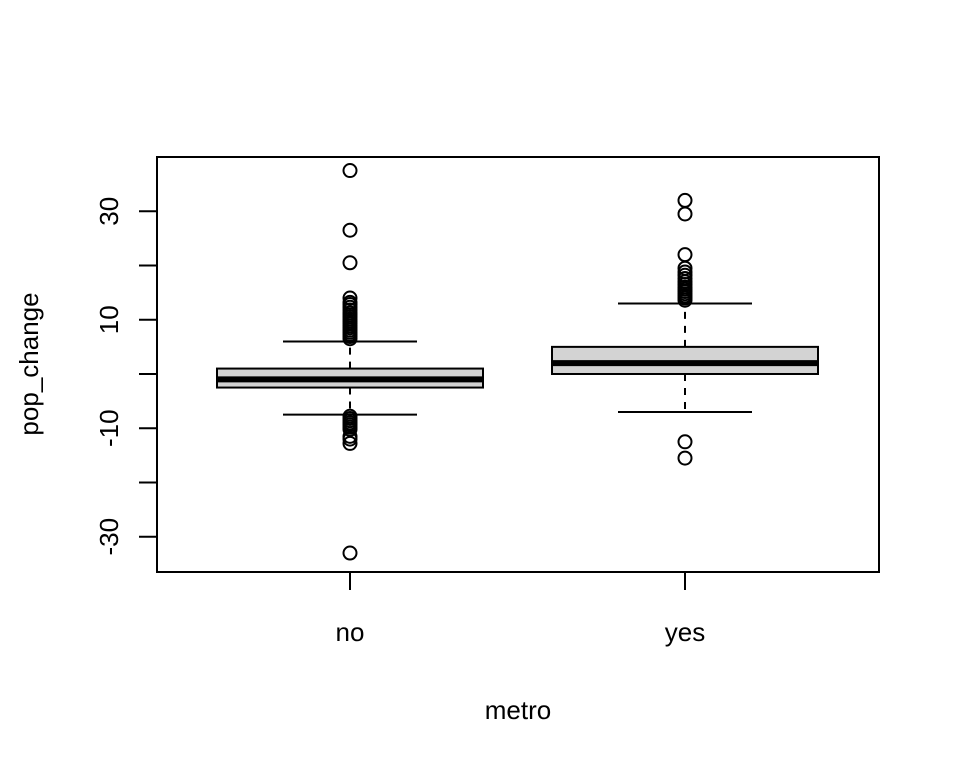 The image size is (960, 768). What do you see at coordinates (109, 319) in the screenshot?
I see `y-tick-label: 10` at bounding box center [109, 319].